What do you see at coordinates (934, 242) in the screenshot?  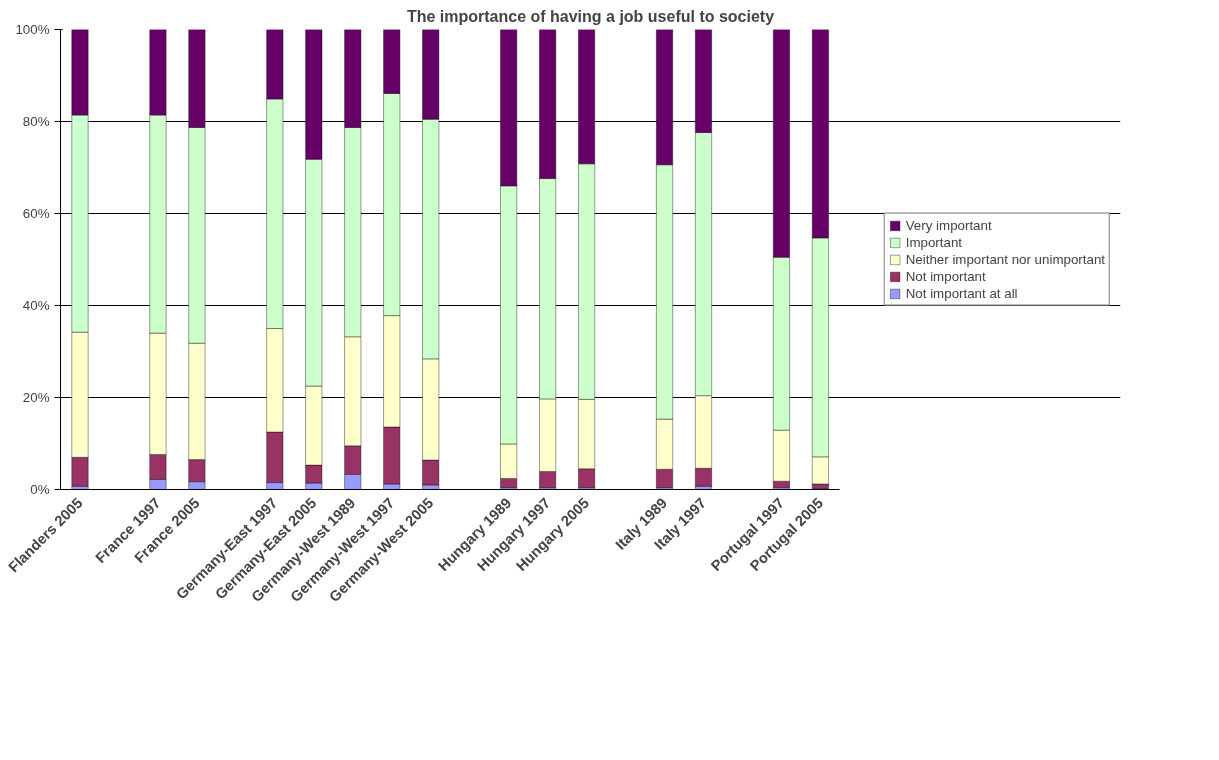 I see `legend-label: Important` at bounding box center [934, 242].